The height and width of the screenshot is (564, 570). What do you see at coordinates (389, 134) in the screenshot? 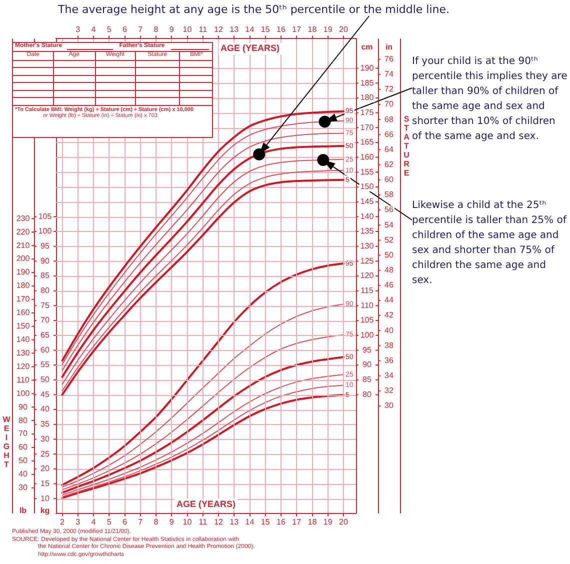
I see `y2-tick-label: 66` at bounding box center [389, 134].